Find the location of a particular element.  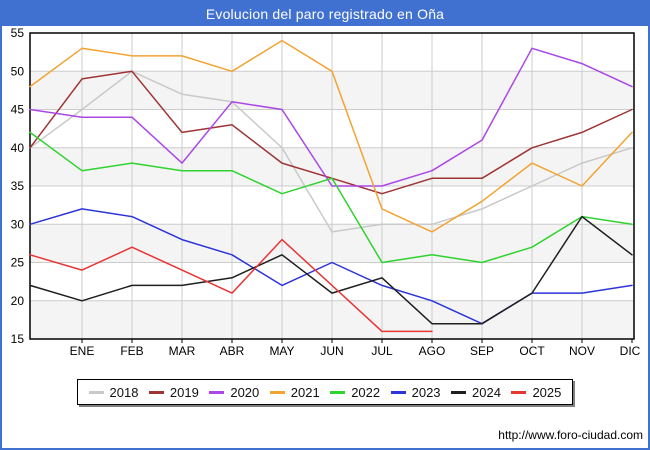

x-axis-month-label: SEP is located at coordinates (482, 351).